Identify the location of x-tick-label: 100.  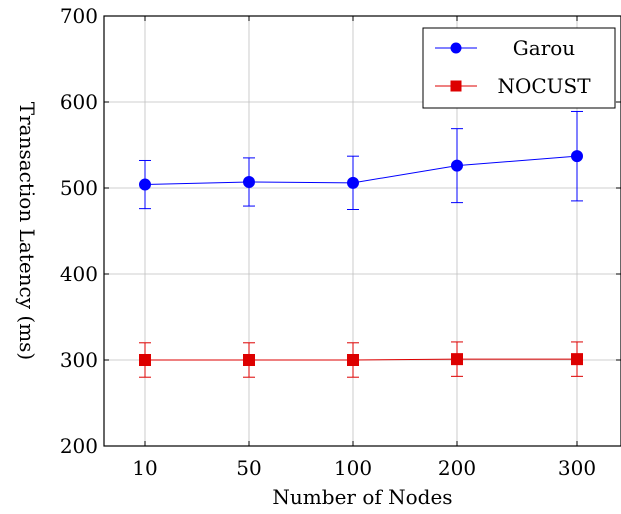
(353, 468).